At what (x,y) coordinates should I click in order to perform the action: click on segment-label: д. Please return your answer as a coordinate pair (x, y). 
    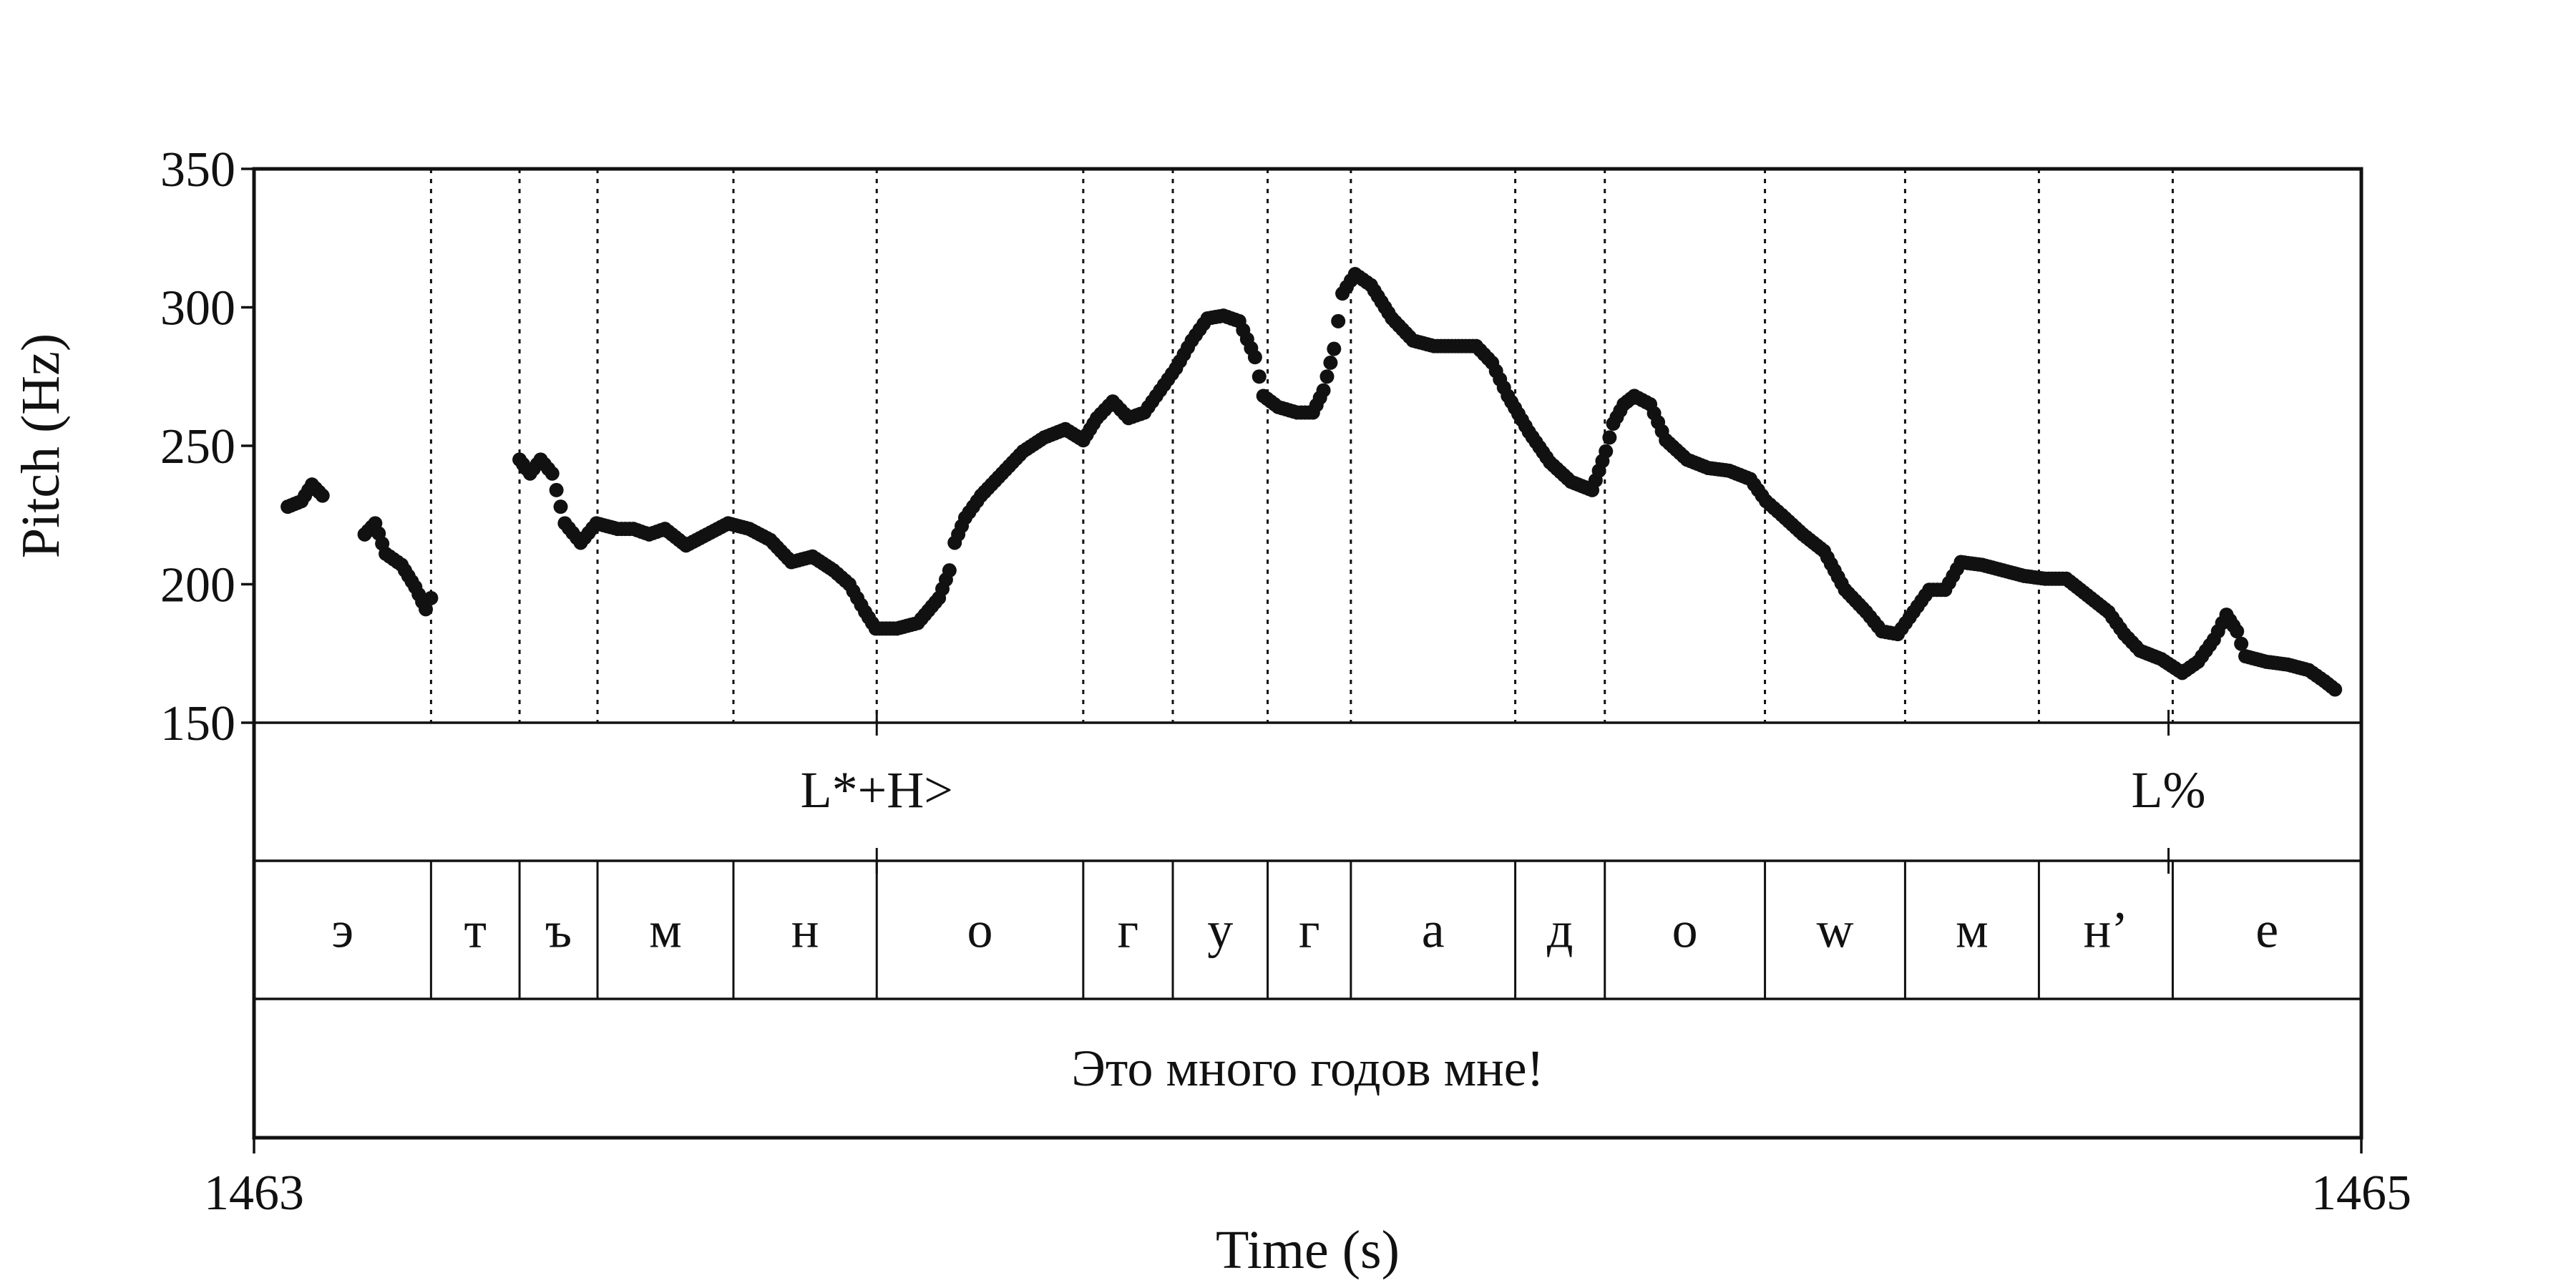
    Looking at the image, I should click on (1560, 930).